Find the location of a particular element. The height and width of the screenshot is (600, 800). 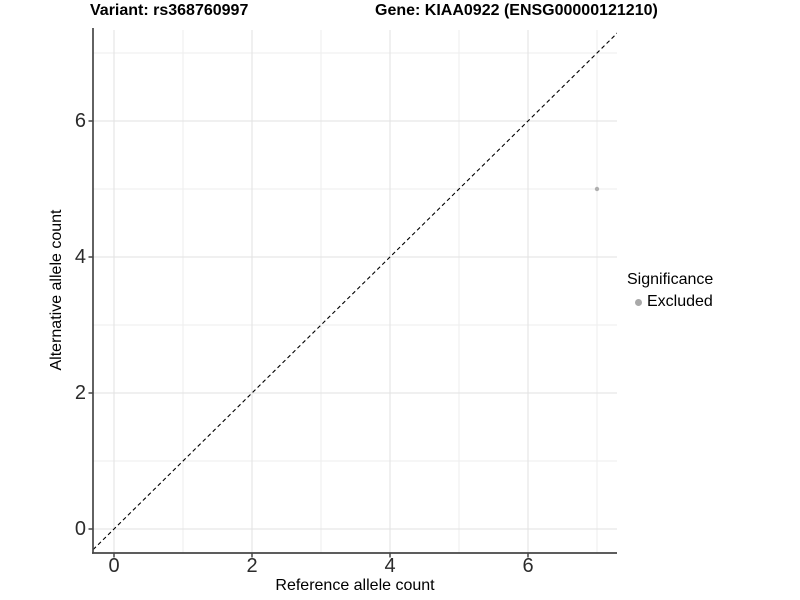

legend-items: Excluded is located at coordinates (670, 302).